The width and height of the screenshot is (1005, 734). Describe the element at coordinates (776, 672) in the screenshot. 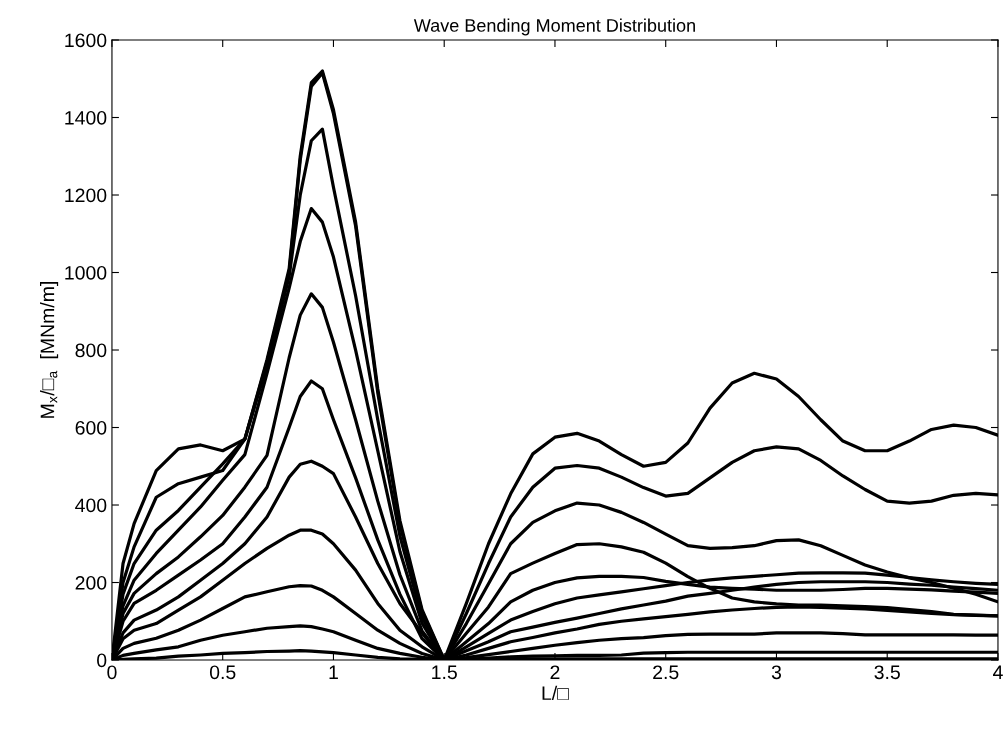

I see `x-tick-label: 3` at that location.